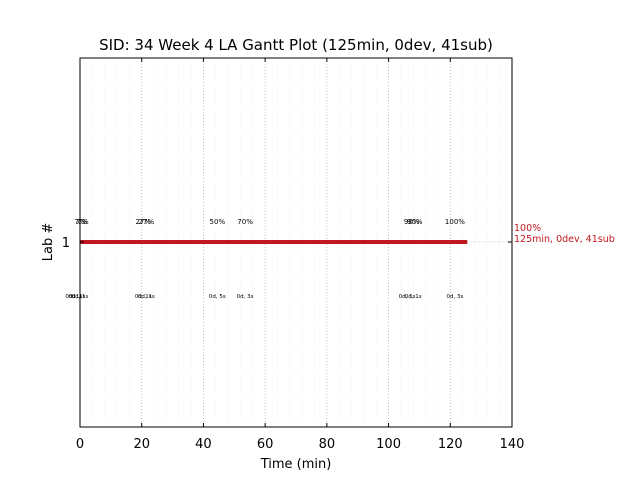  I want to click on percent-label: 50%, so click(218, 222).